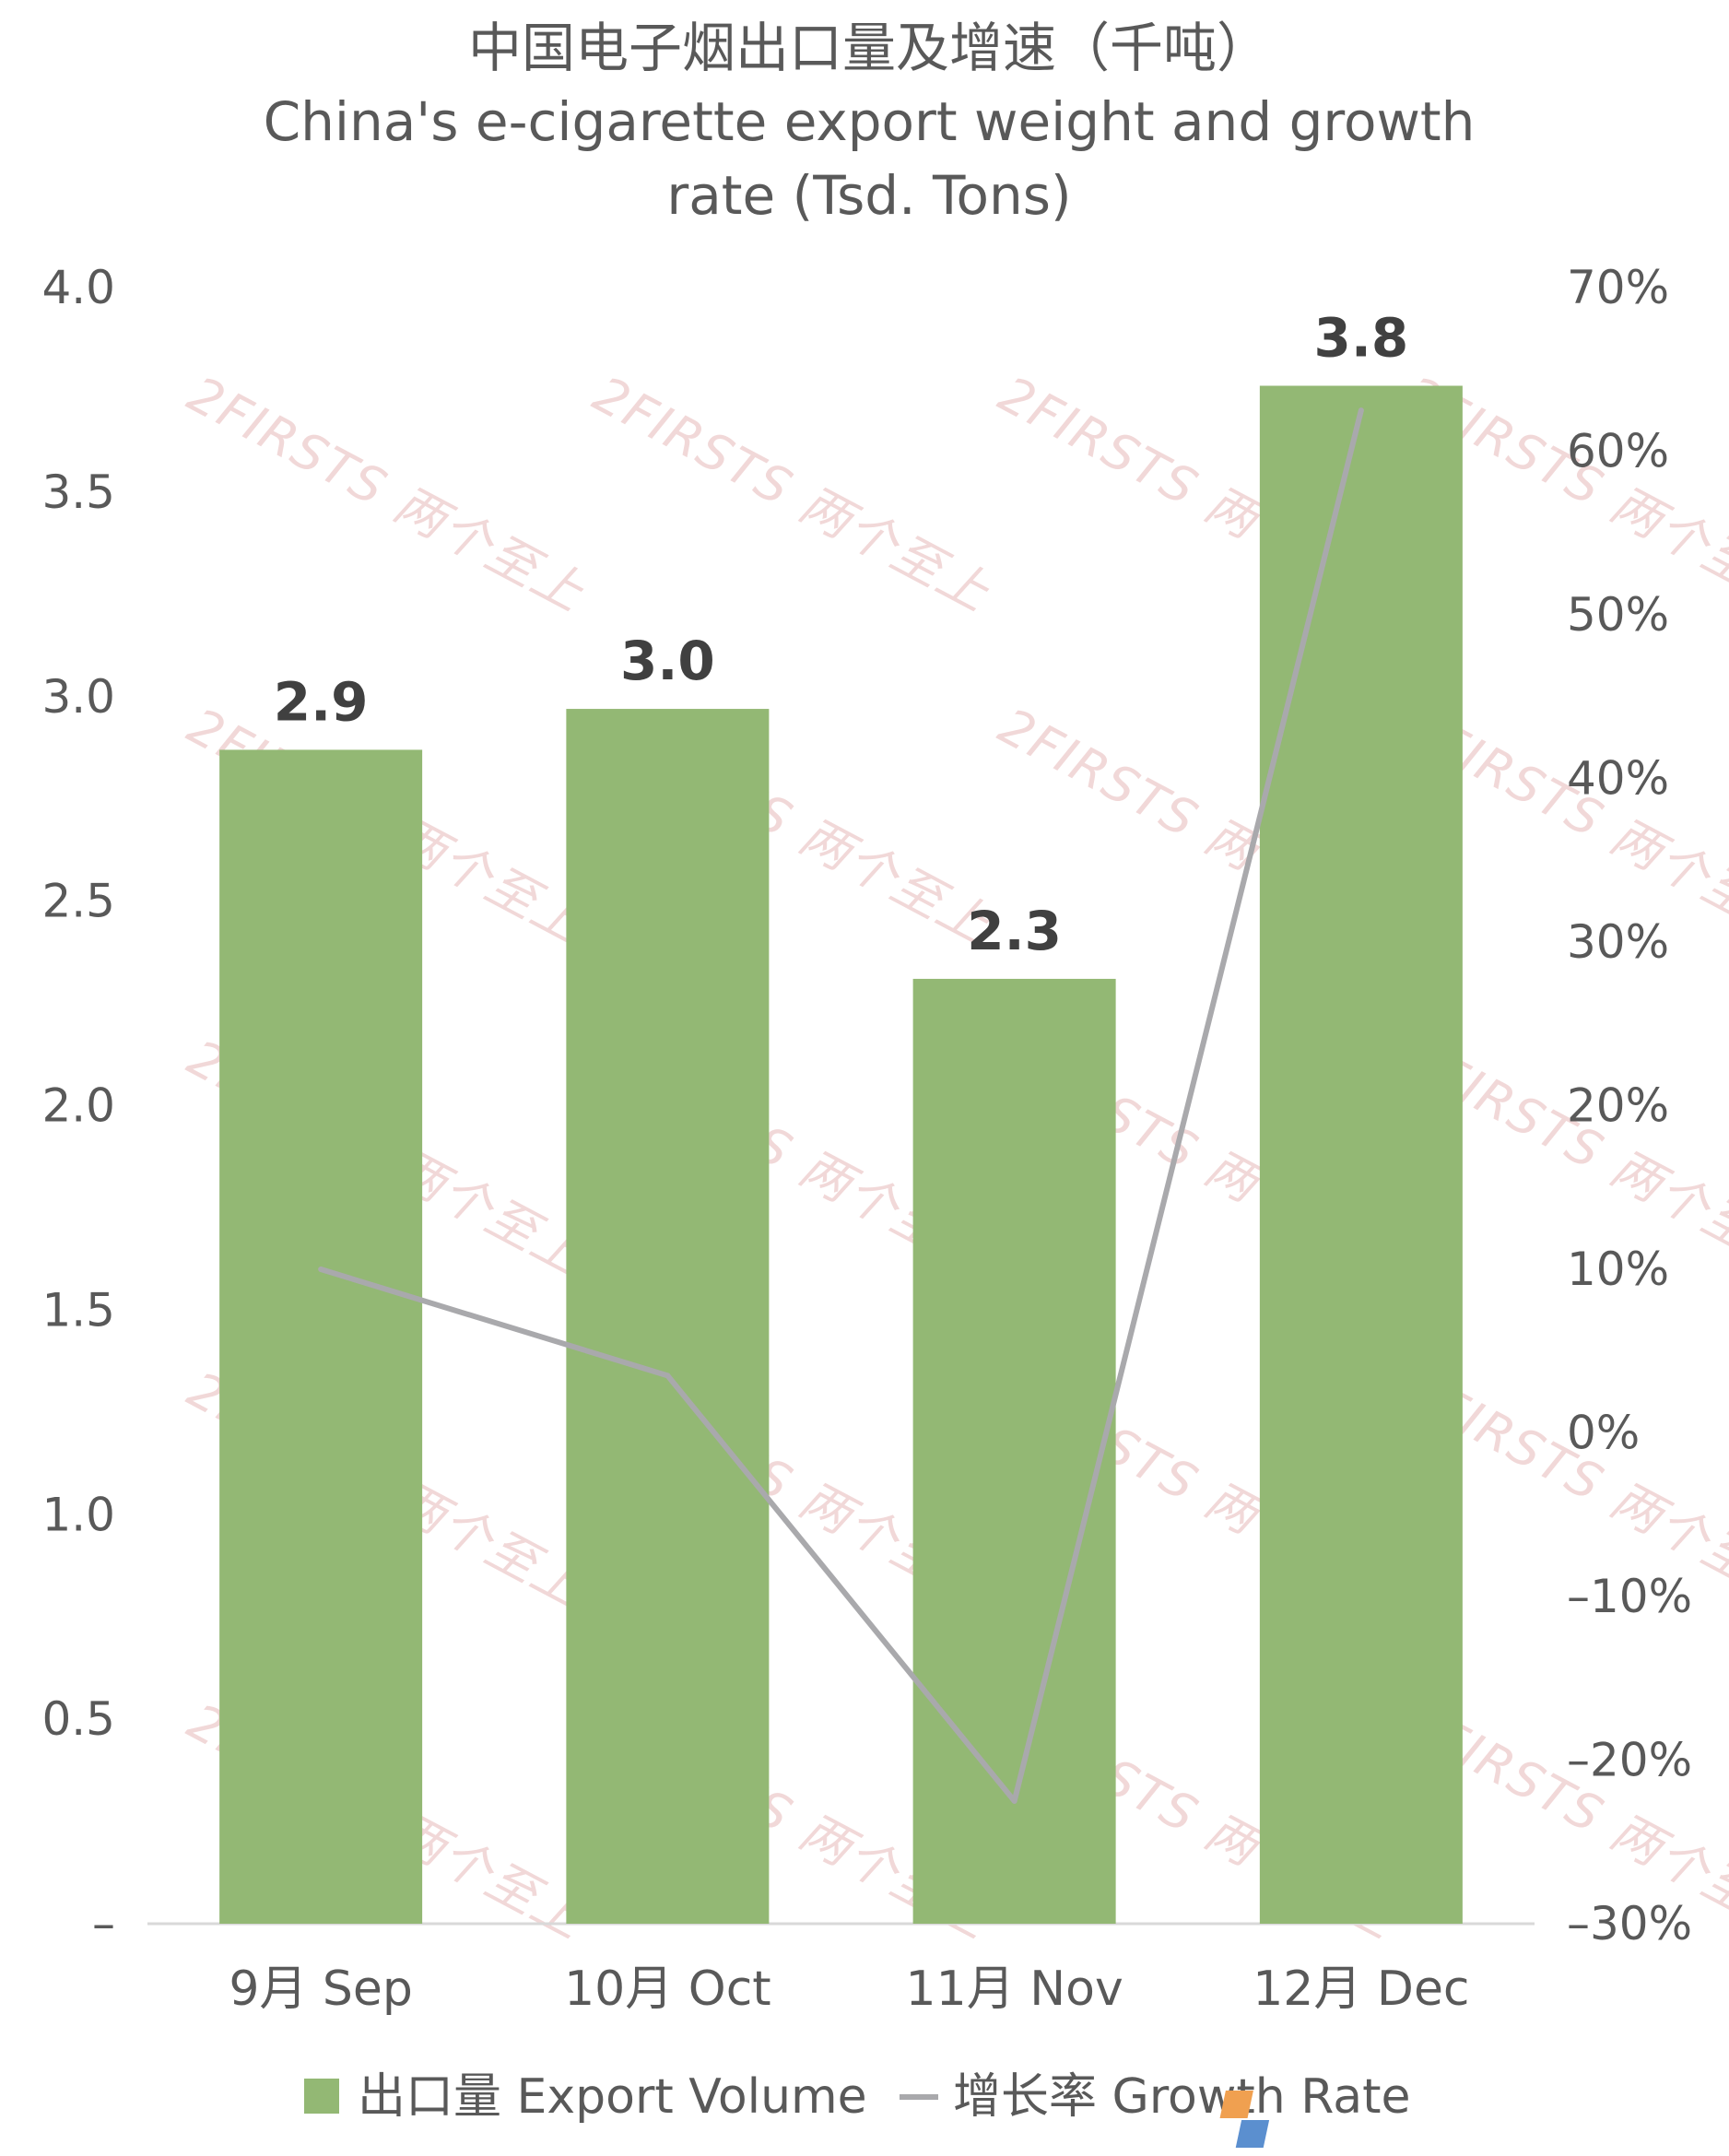 This screenshot has width=1729, height=2156. What do you see at coordinates (78, 1514) in the screenshot?
I see `left-tick-label: 1.0` at bounding box center [78, 1514].